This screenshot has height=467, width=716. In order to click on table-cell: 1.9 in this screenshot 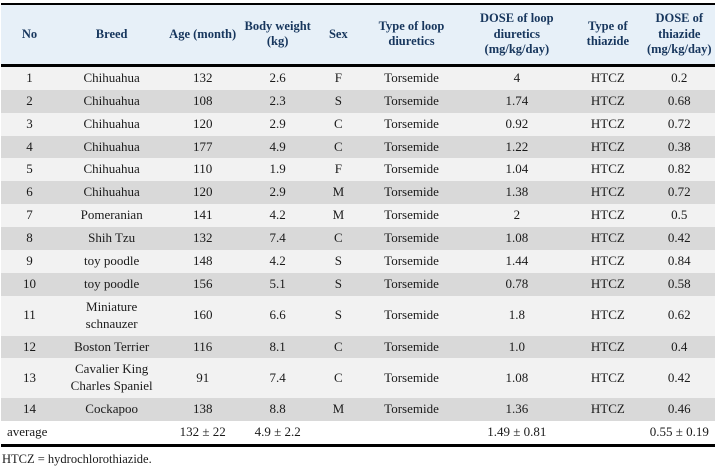, I will do `click(277, 169)`.